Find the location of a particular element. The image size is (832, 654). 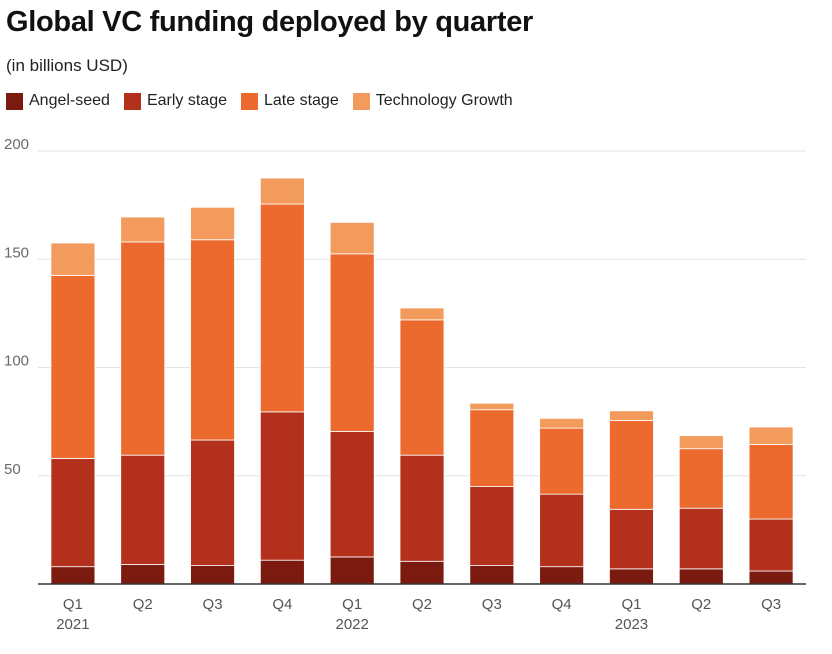

x-tick-label-6: Q3 is located at coordinates (492, 604).